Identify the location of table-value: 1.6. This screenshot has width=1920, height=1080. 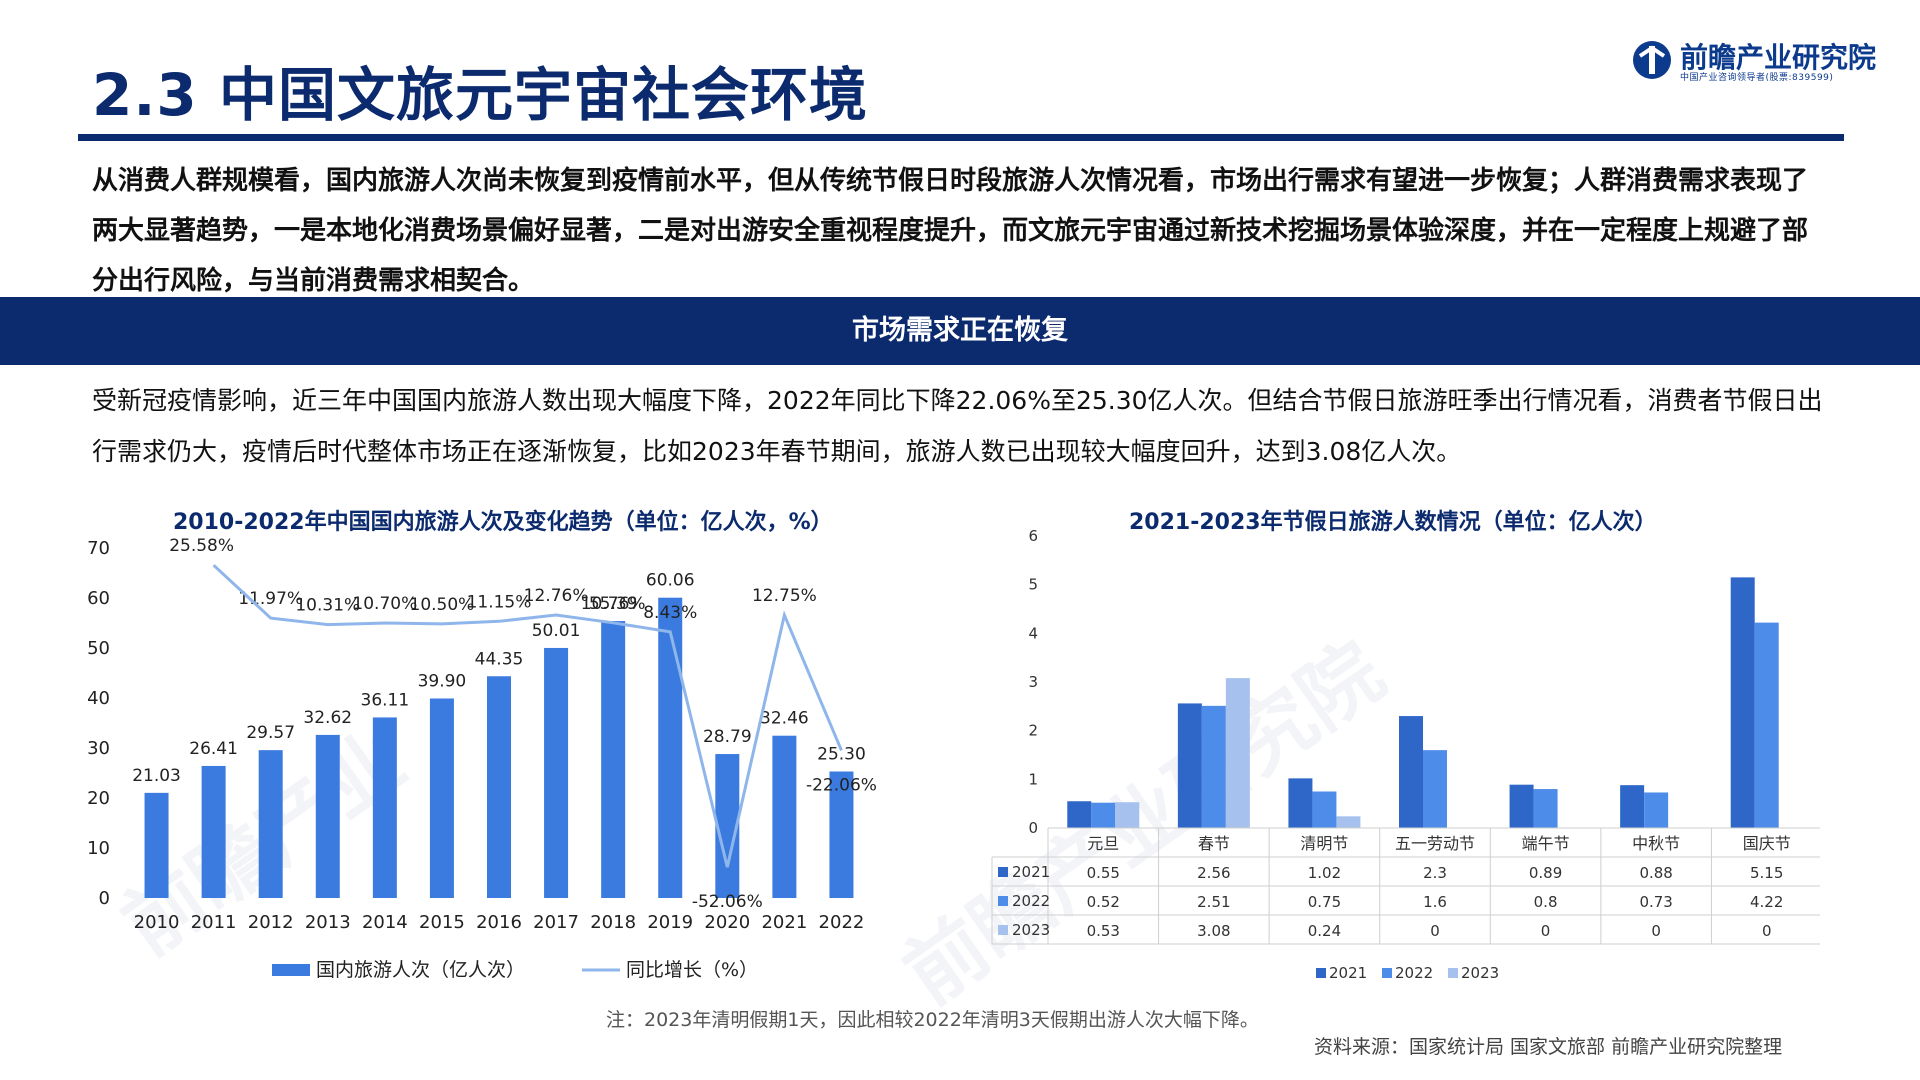
(1435, 902).